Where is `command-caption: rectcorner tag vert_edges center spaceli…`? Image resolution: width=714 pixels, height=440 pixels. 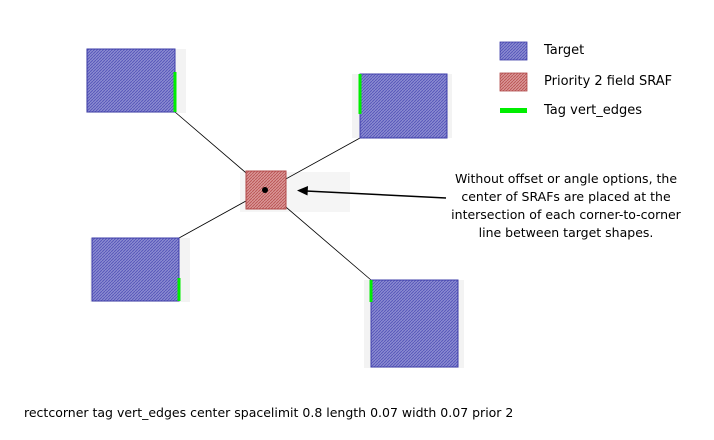
command-caption: rectcorner tag vert_edges center spaceli… is located at coordinates (269, 412).